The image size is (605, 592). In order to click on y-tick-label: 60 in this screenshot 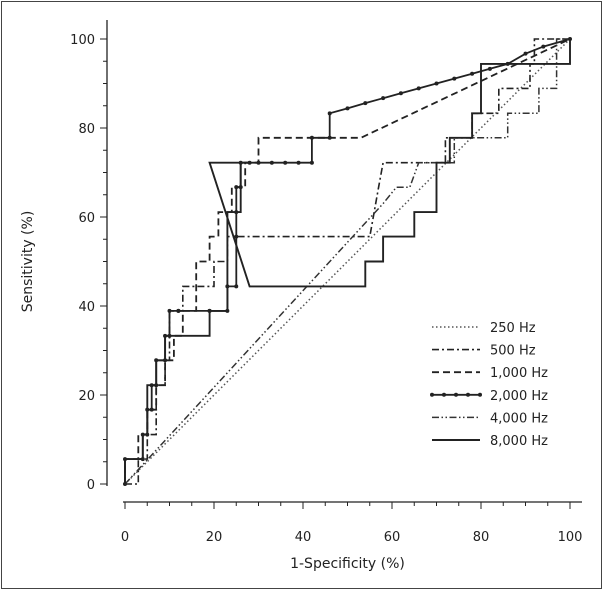, I will do `click(86, 218)`.